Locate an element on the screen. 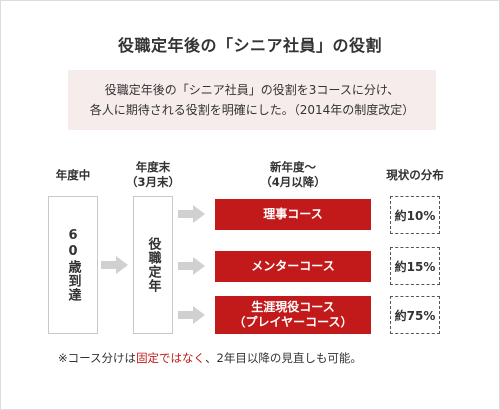 Image resolution: width=500 pixels, height=410 pixels. course-label: 理事コース is located at coordinates (293, 214).